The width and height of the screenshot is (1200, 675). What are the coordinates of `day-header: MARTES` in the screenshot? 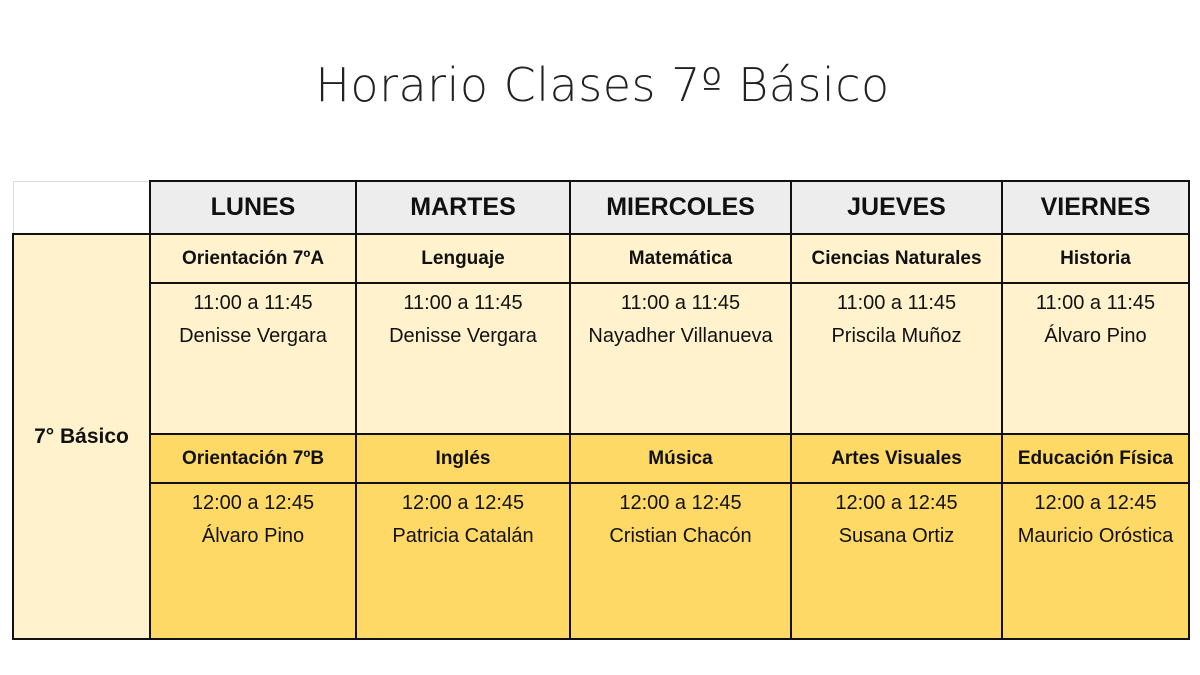 It's located at (463, 207).